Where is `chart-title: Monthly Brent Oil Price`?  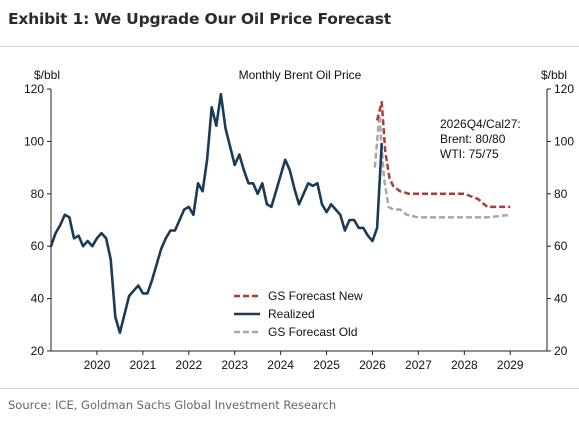 chart-title: Monthly Brent Oil Price is located at coordinates (300, 75).